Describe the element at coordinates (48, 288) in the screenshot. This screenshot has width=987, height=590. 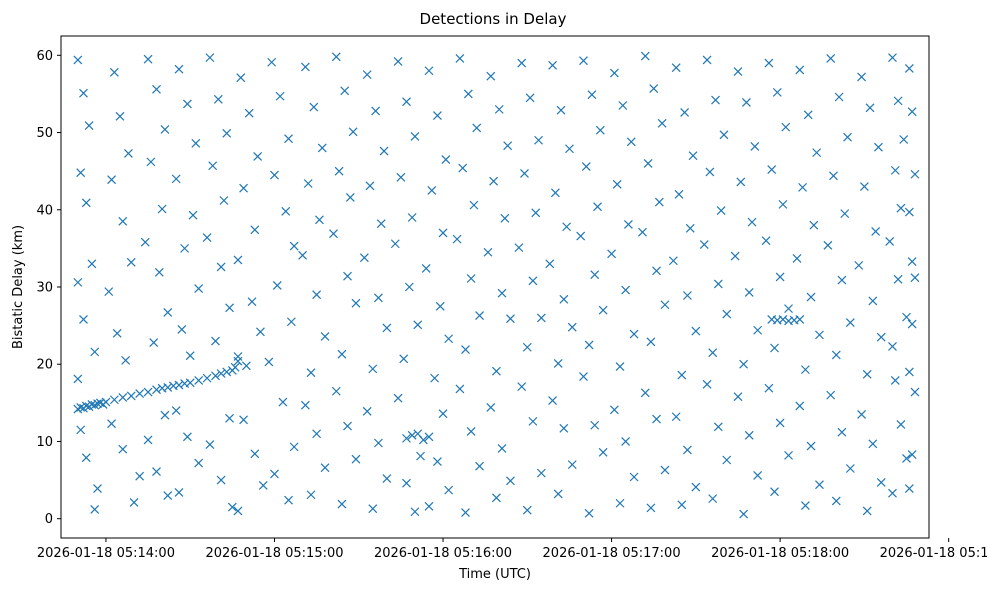
I see `y-axis: 0 10 20 30 40 50 60` at that location.